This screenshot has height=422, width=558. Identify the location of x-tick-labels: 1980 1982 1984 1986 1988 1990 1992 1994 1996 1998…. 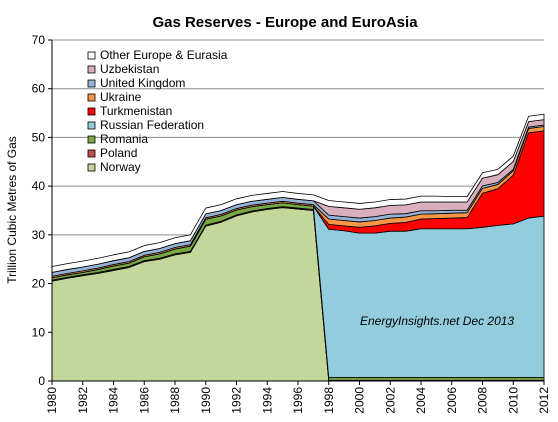
(298, 397).